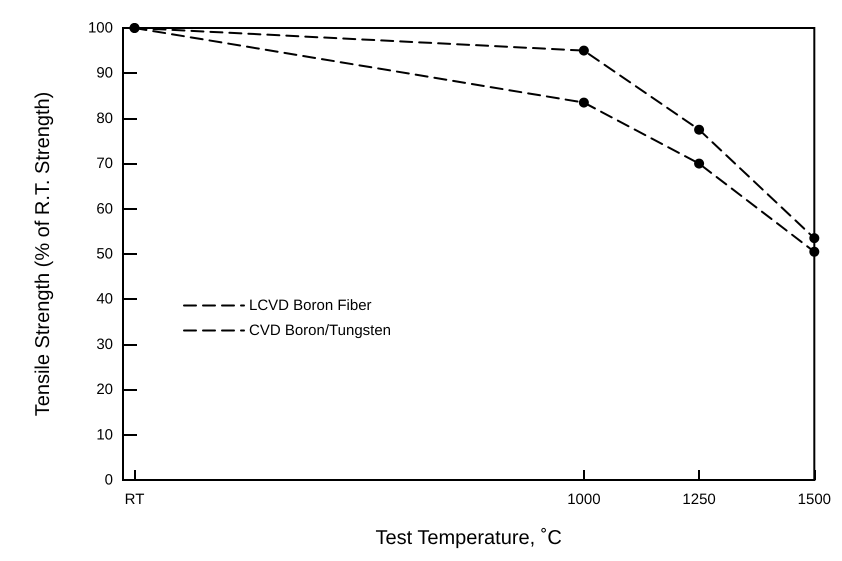  I want to click on y-tick-label: 80, so click(104, 118).